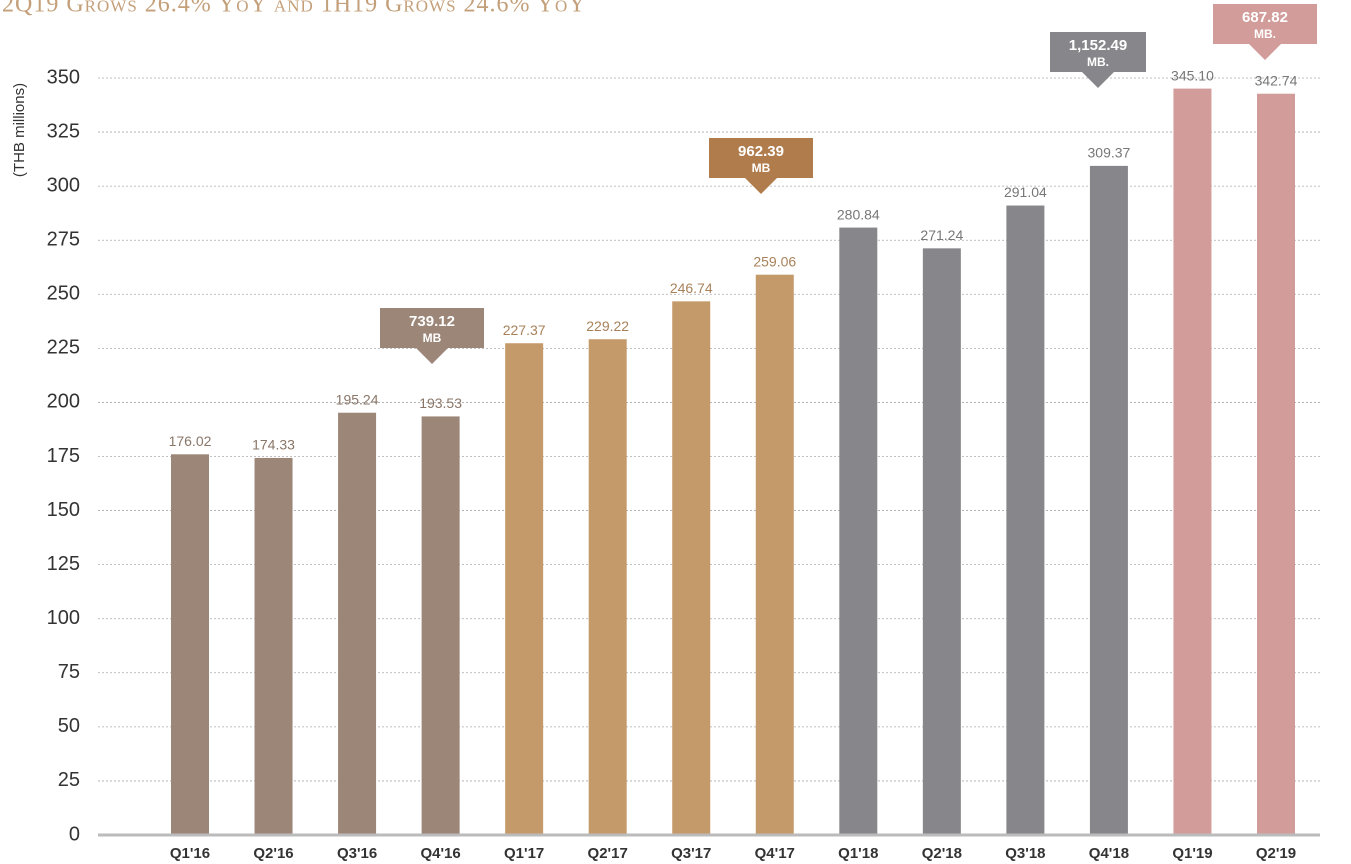  Describe the element at coordinates (941, 235) in the screenshot. I see `value-label: 271.24` at that location.